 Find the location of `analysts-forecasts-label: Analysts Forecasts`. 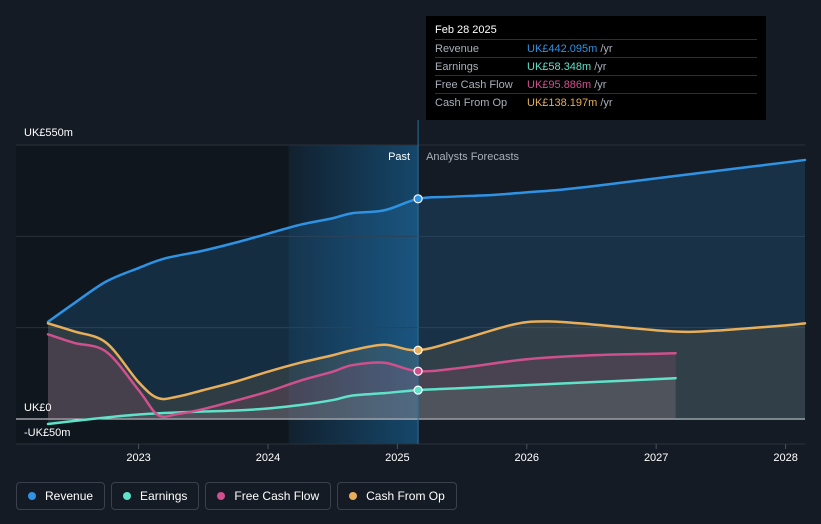

analysts-forecasts-label: Analysts Forecasts is located at coordinates (472, 157).